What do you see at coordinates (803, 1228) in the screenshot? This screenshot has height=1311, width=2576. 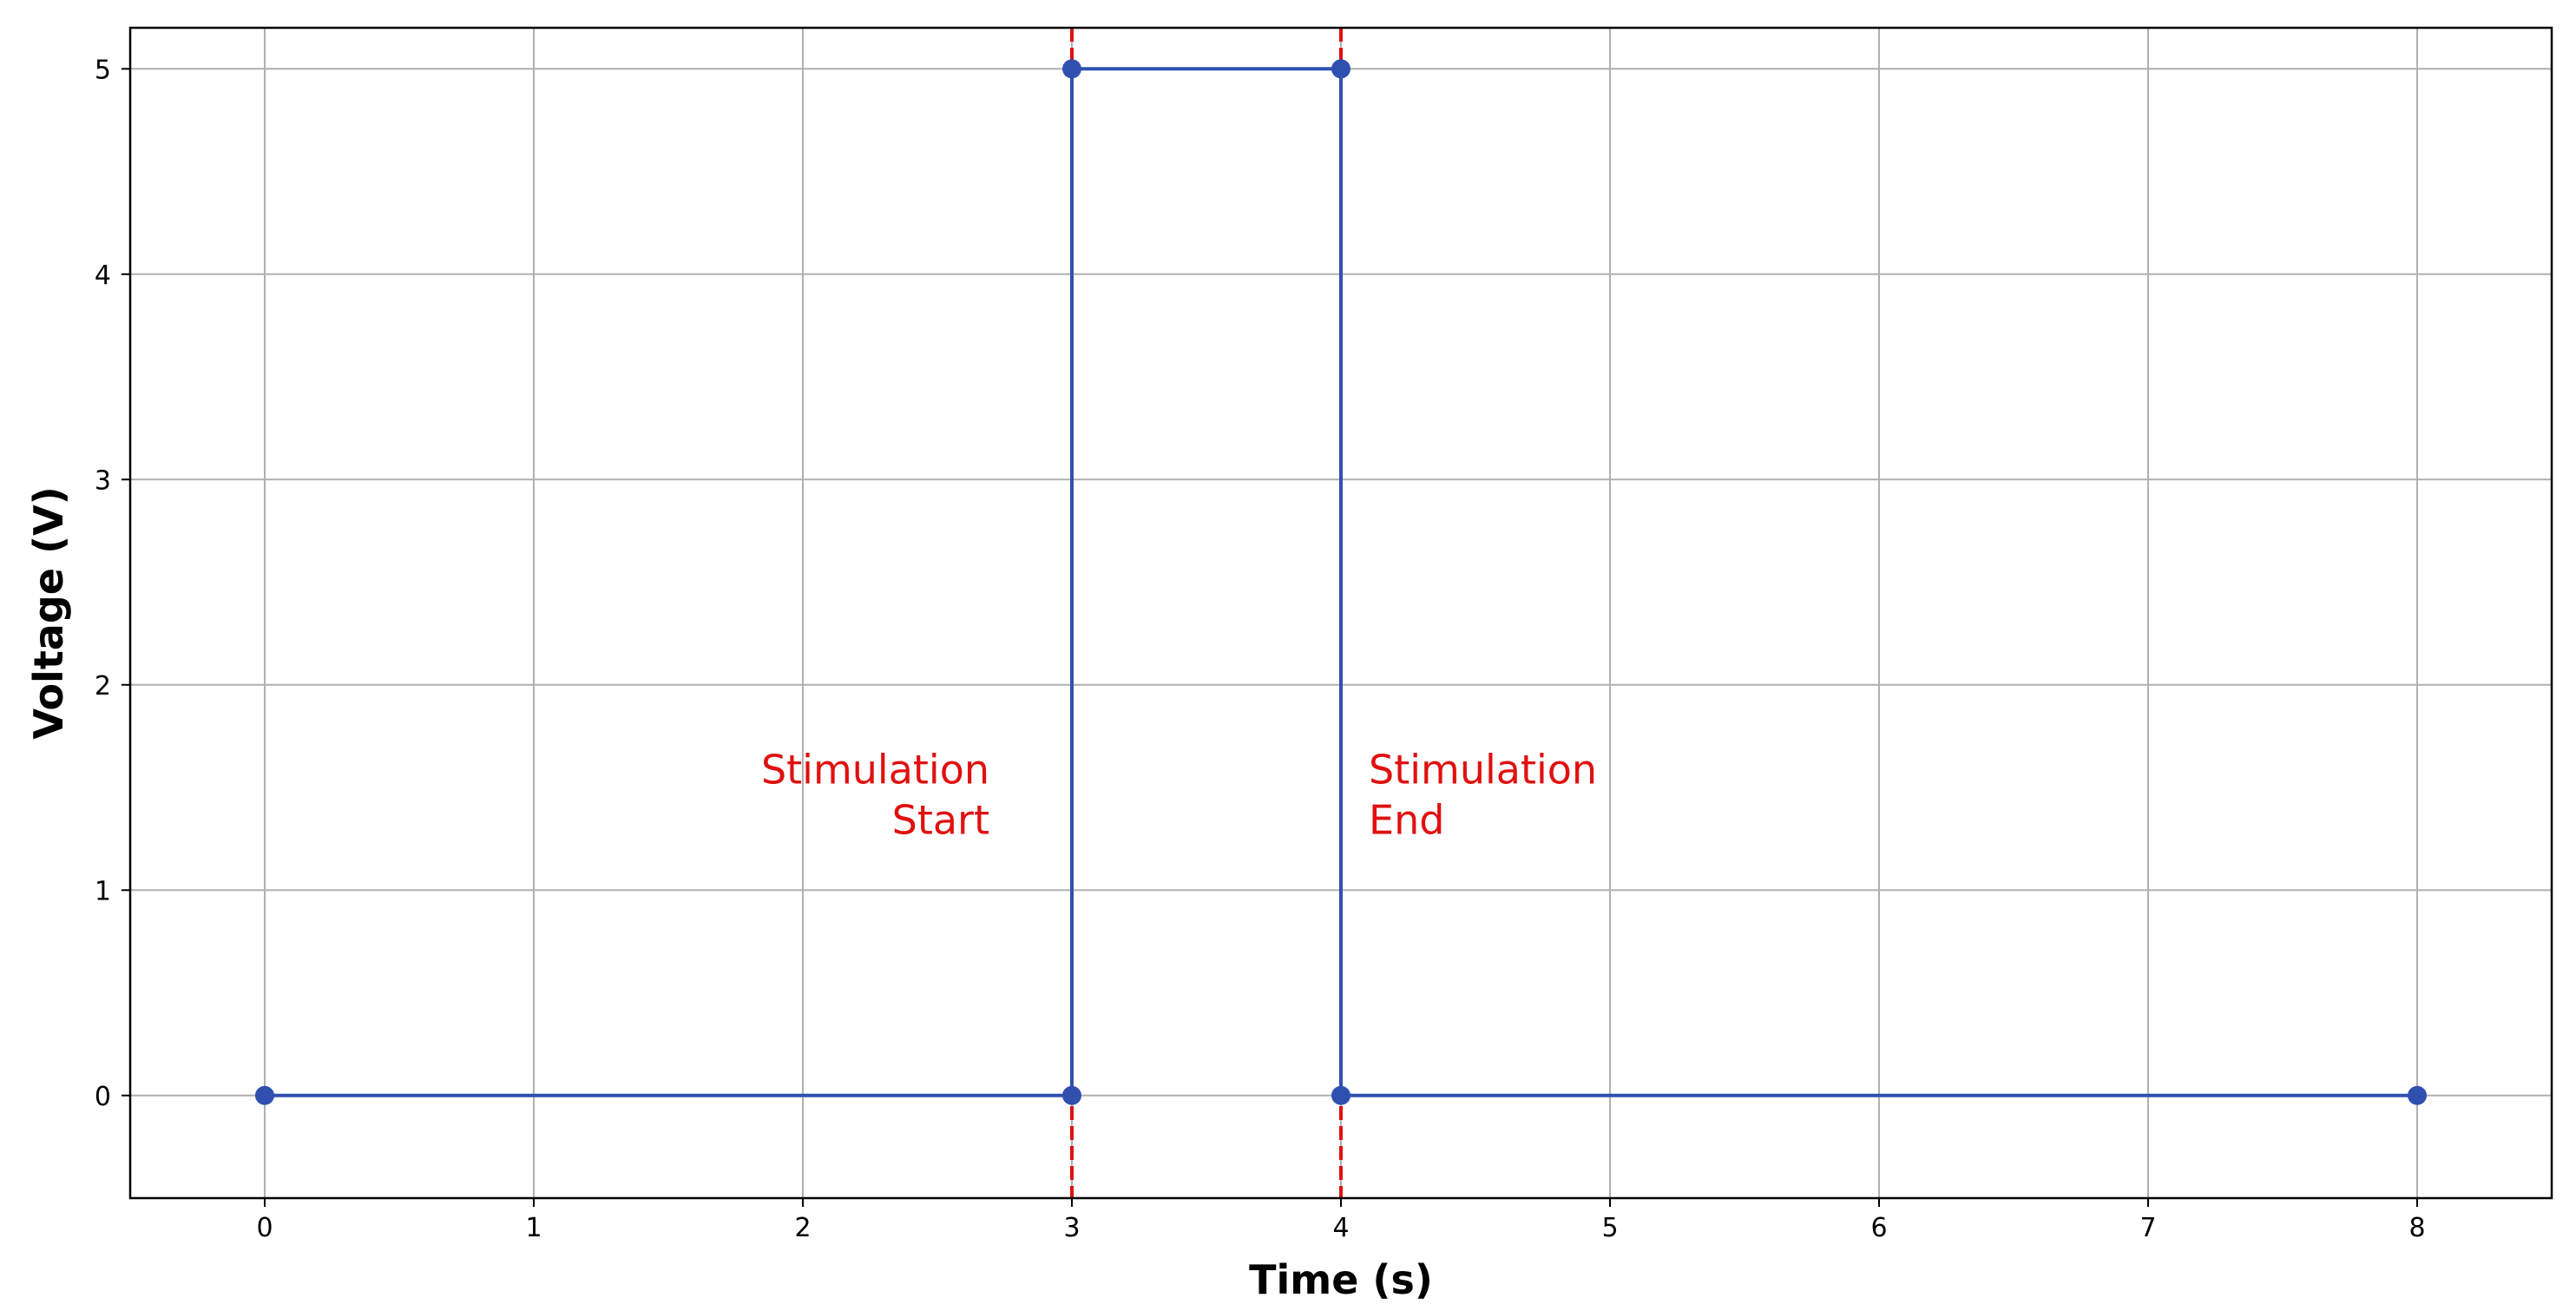 I see `x-tick-label: 2` at bounding box center [803, 1228].